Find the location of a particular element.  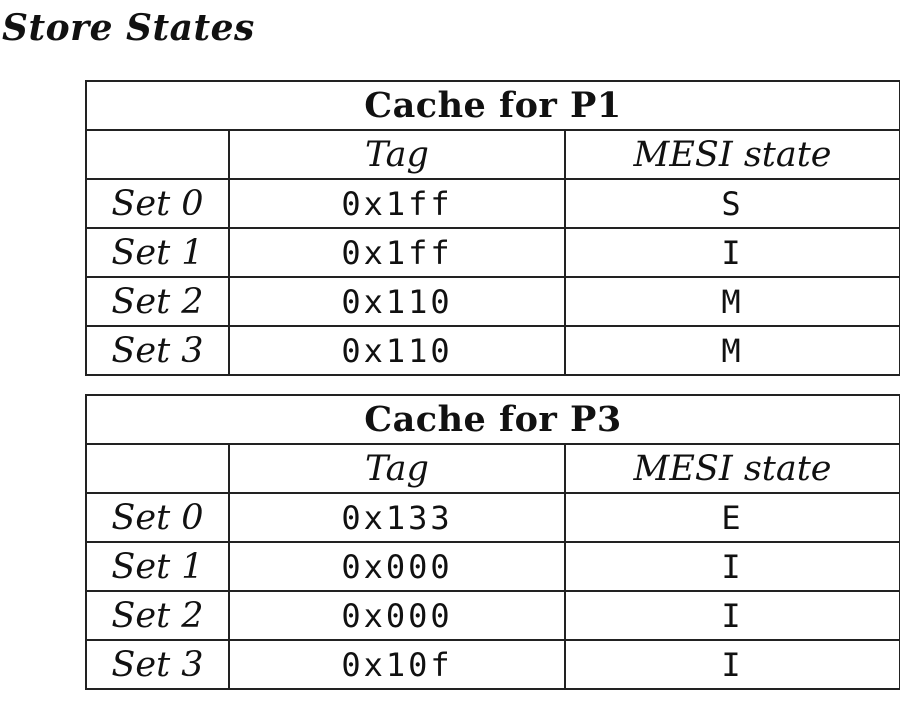

table-row: Set 0 0x133 E is located at coordinates (492, 517).